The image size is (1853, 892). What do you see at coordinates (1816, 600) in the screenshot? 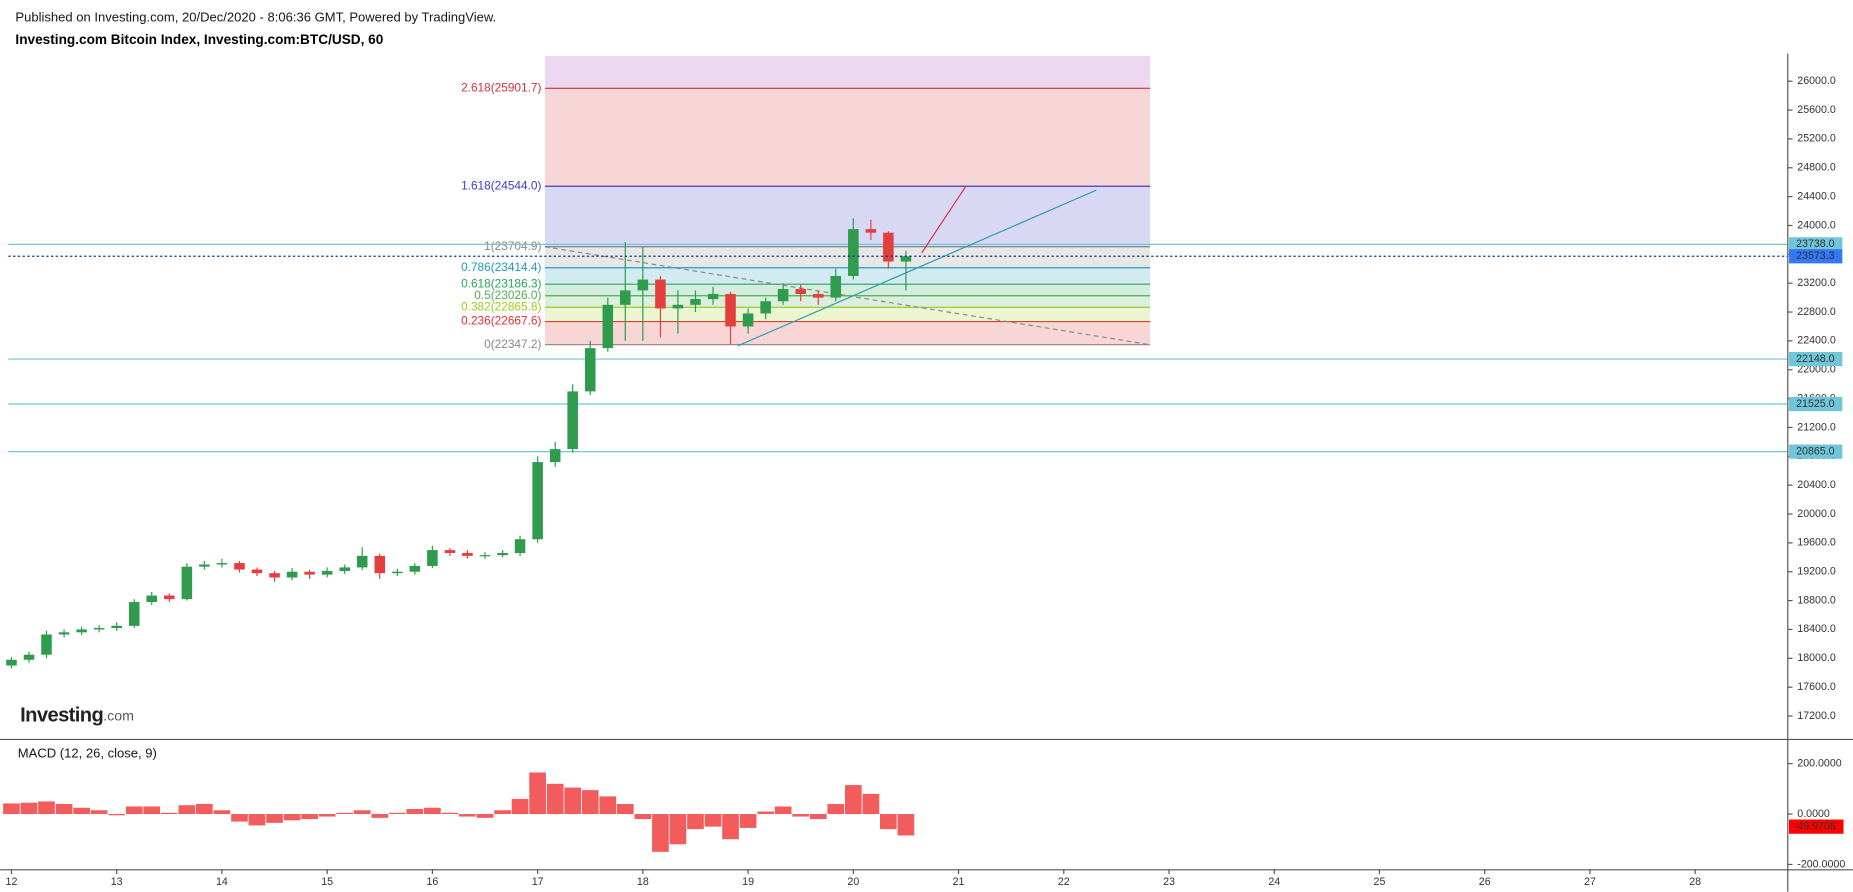
I see `y-tick-label: 18800.0` at bounding box center [1816, 600].